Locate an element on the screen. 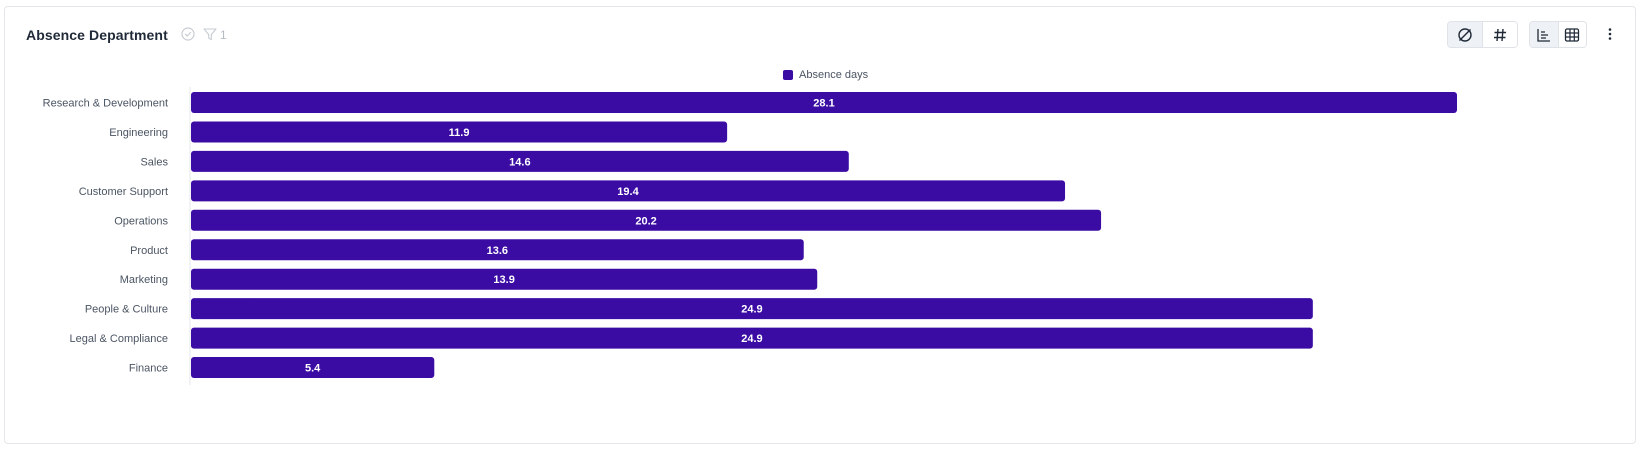 The image size is (1641, 451). category-label: Product is located at coordinates (149, 251).